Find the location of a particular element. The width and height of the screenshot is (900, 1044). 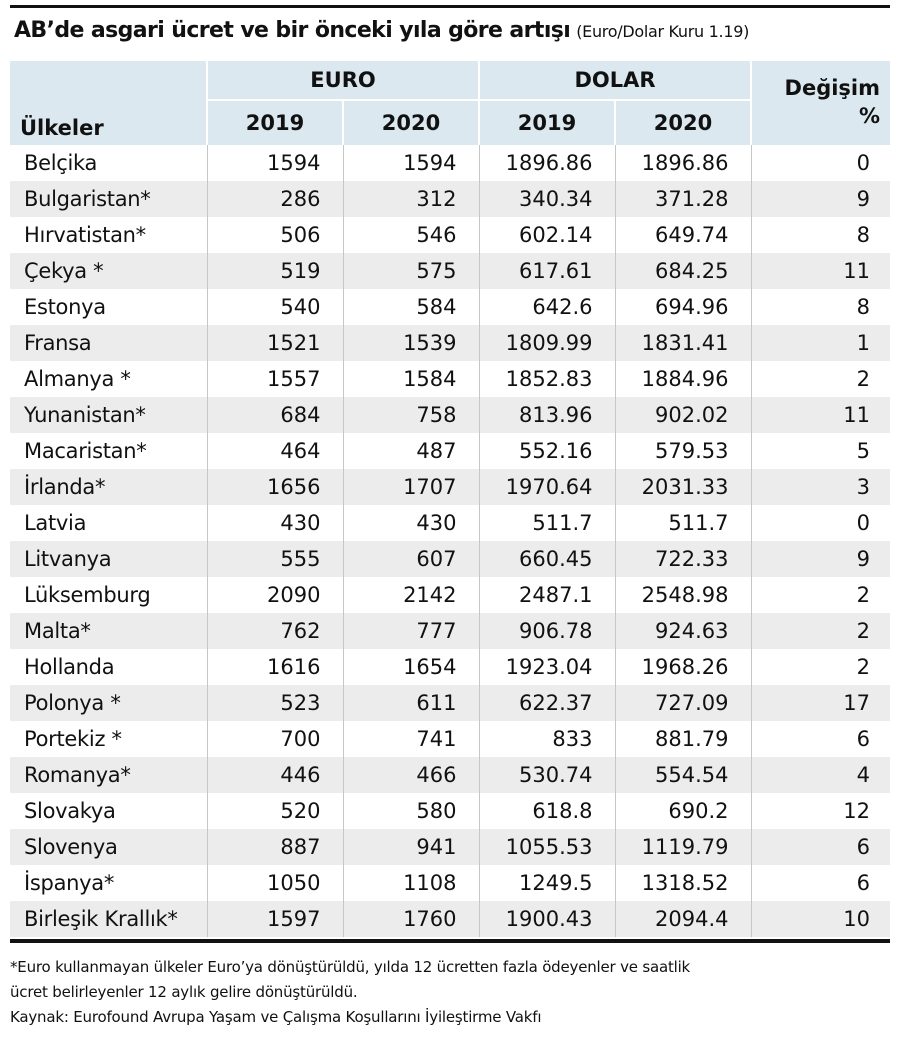

euro-2019-cell: 1557 is located at coordinates (274, 379).